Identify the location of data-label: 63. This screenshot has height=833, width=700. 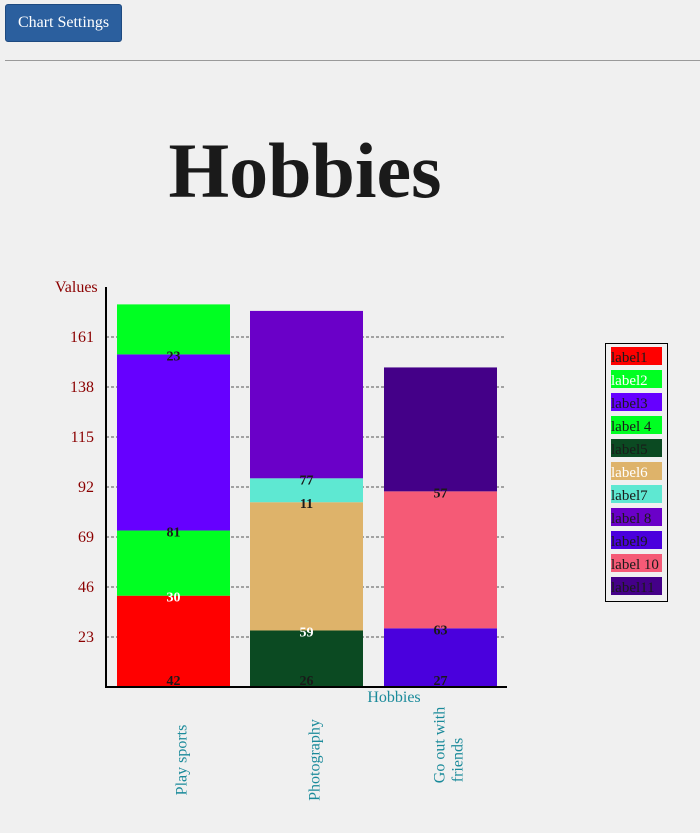
(441, 630).